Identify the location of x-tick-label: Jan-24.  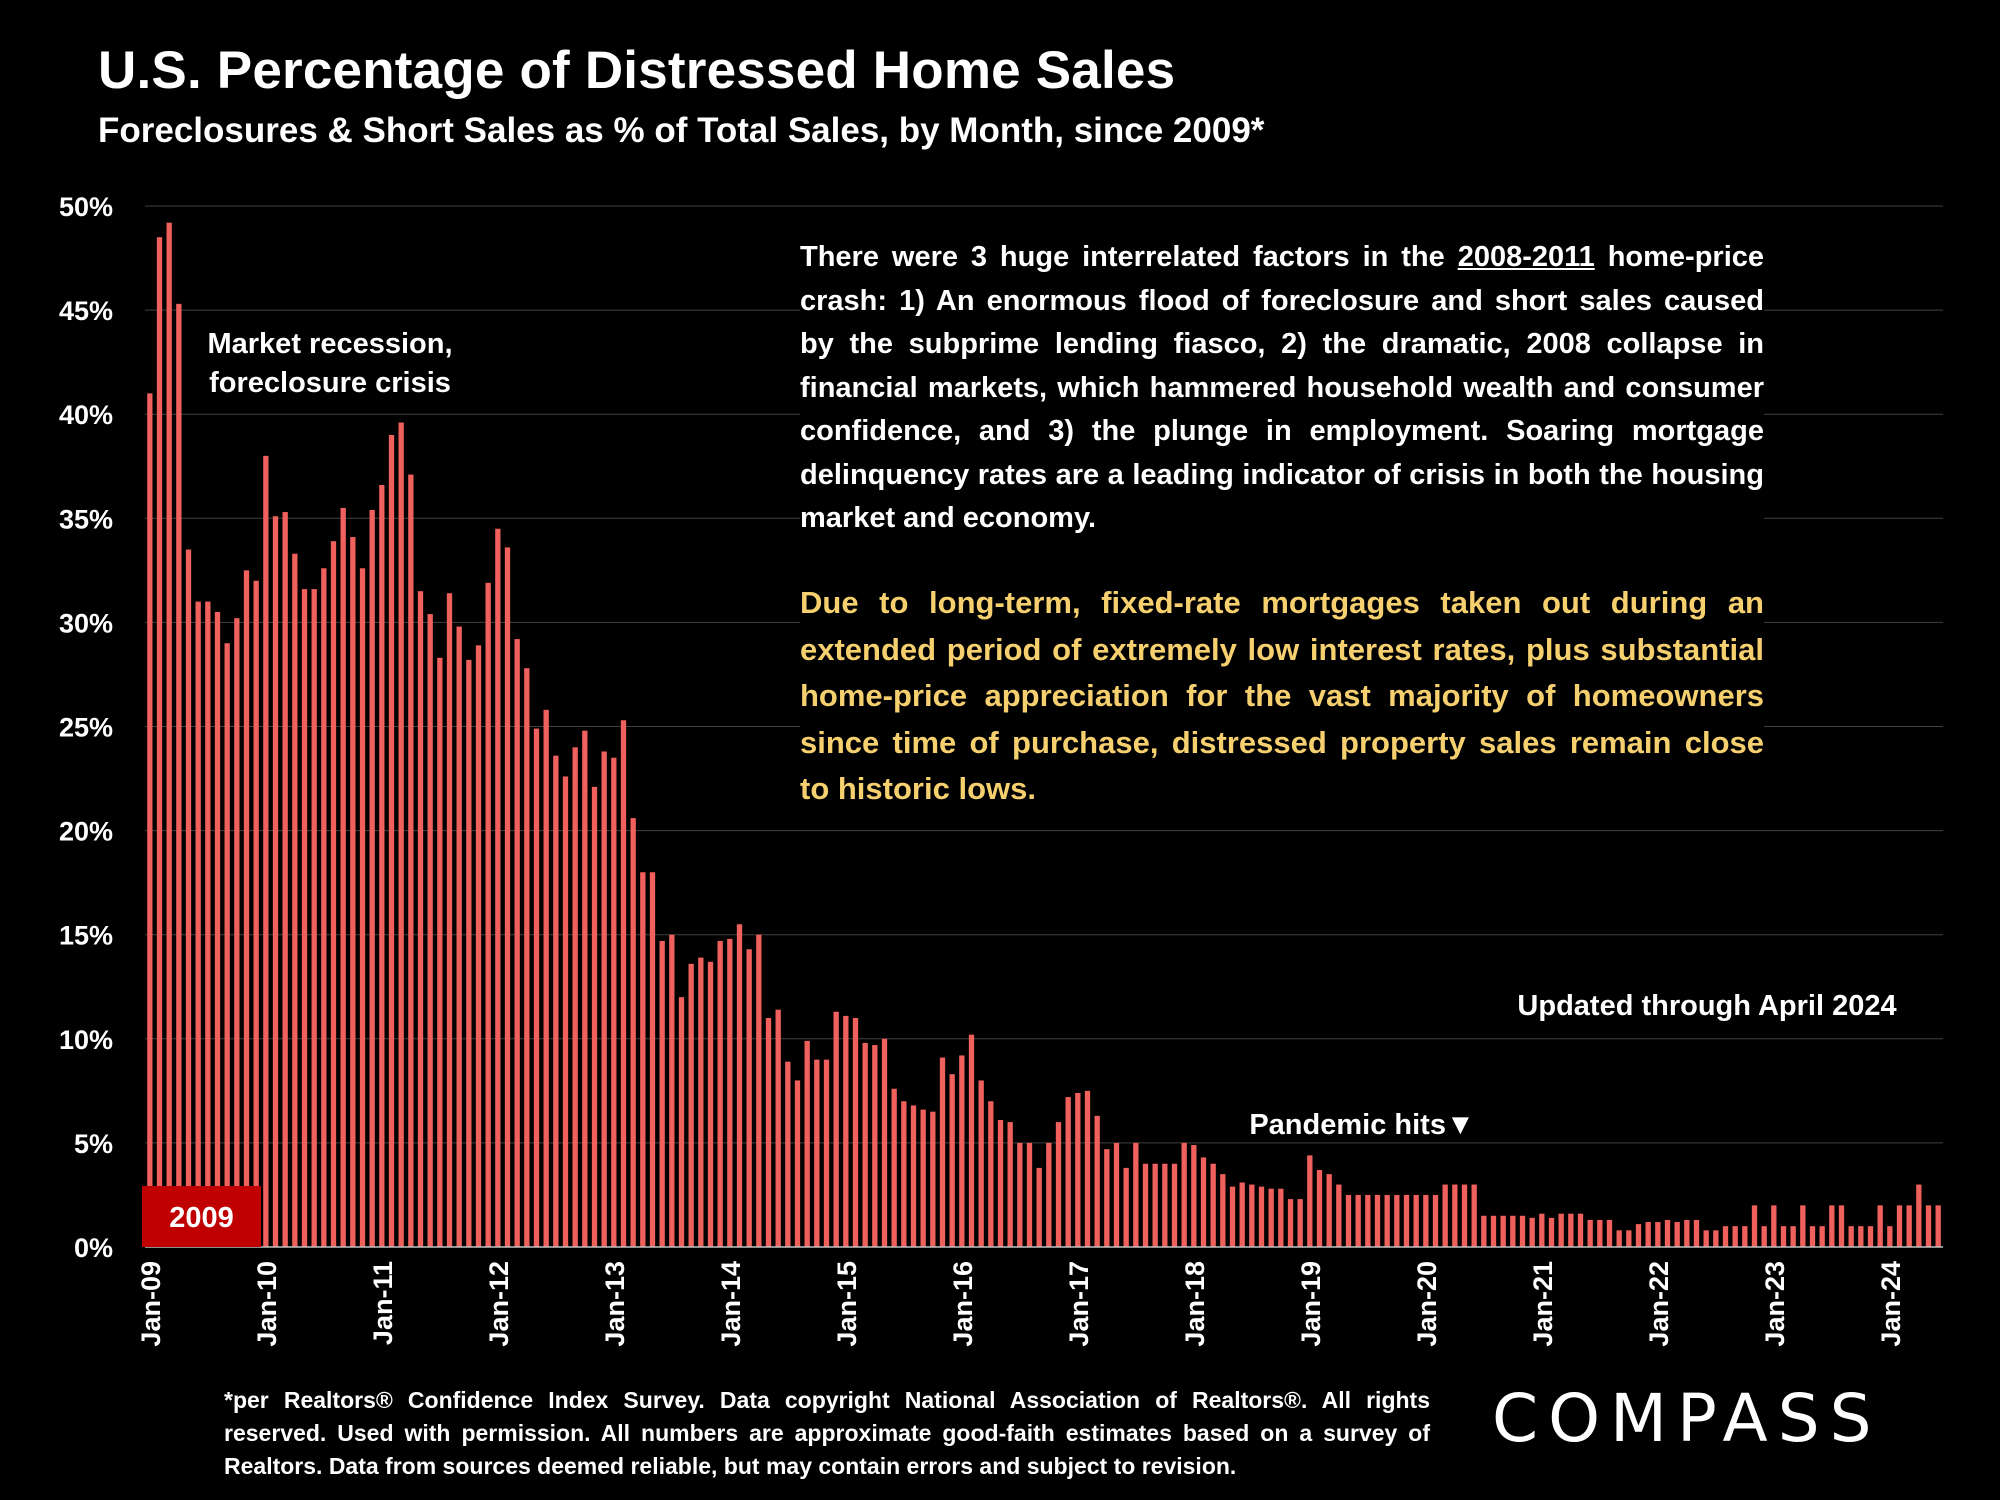
(1891, 1304).